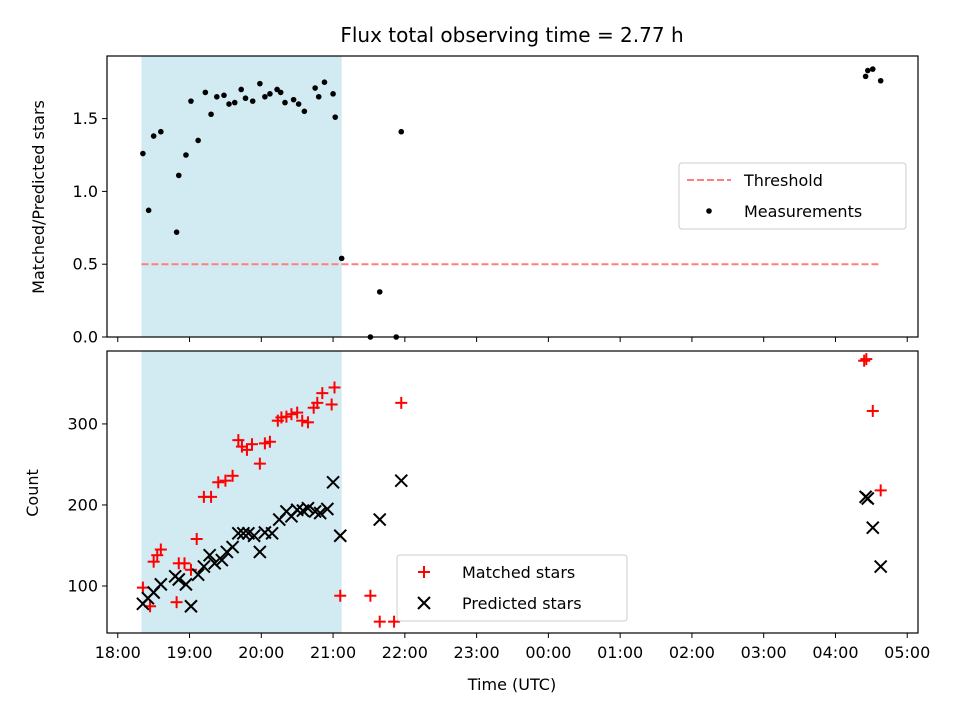 This screenshot has height=720, width=960. Describe the element at coordinates (241, 196) in the screenshot. I see `ratio-panel-shade` at that location.